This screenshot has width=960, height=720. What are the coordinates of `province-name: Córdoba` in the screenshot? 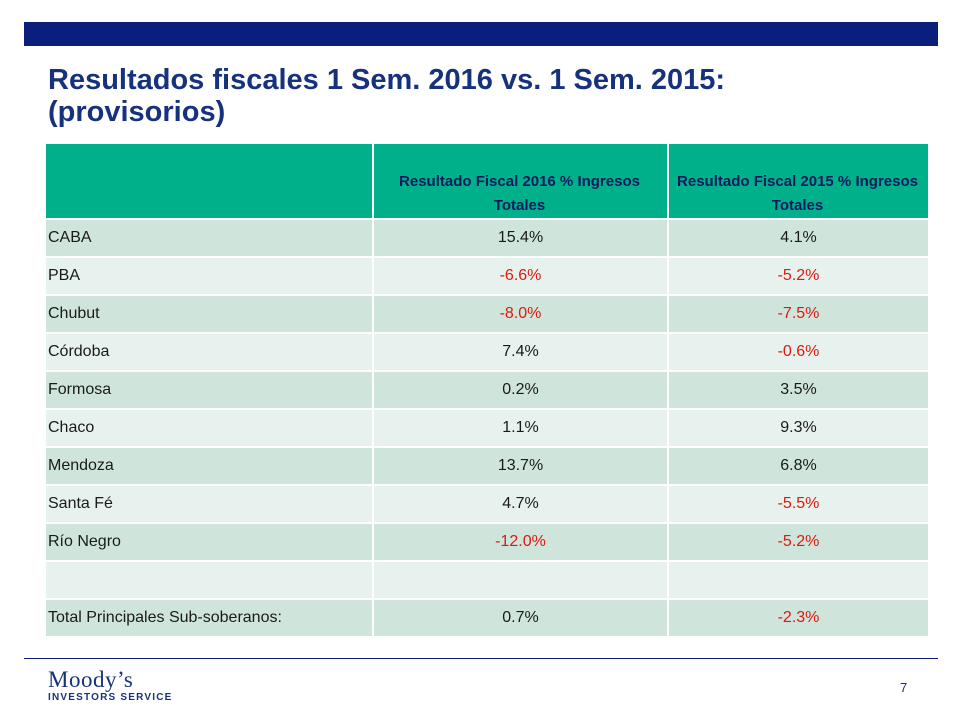 It's located at (209, 351).